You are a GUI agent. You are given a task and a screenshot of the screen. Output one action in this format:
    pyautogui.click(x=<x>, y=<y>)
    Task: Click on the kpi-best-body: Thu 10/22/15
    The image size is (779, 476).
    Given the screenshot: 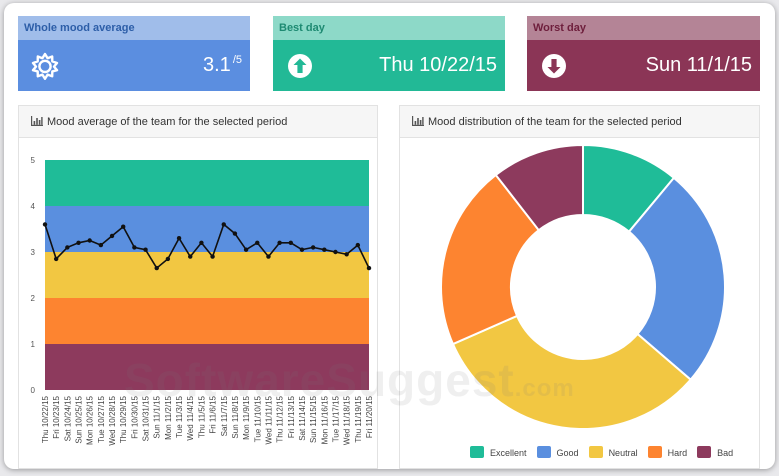 What is the action you would take?
    pyautogui.click(x=389, y=65)
    